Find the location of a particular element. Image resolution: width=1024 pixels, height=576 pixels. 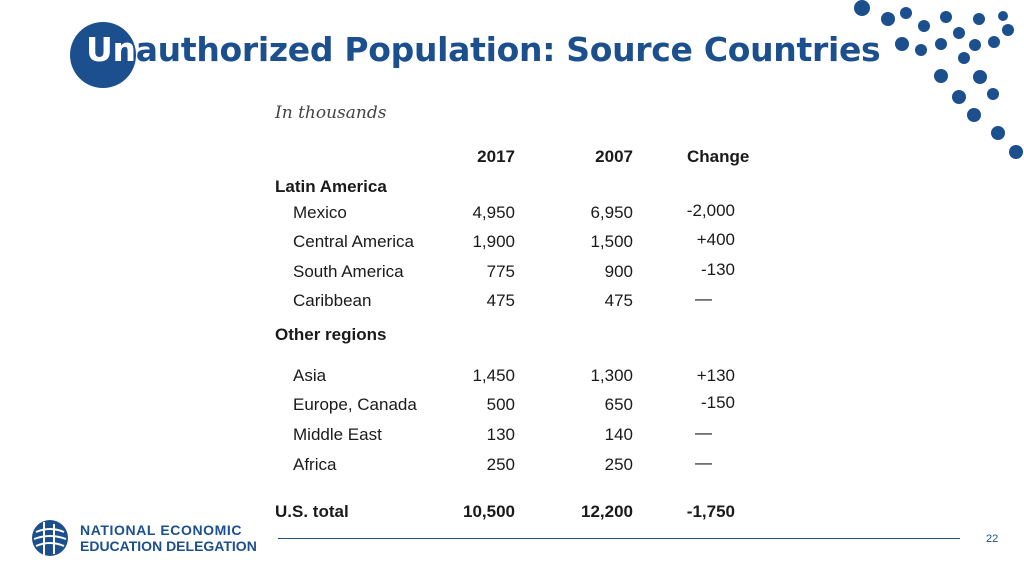

total-change: -1,750 is located at coordinates (710, 511).